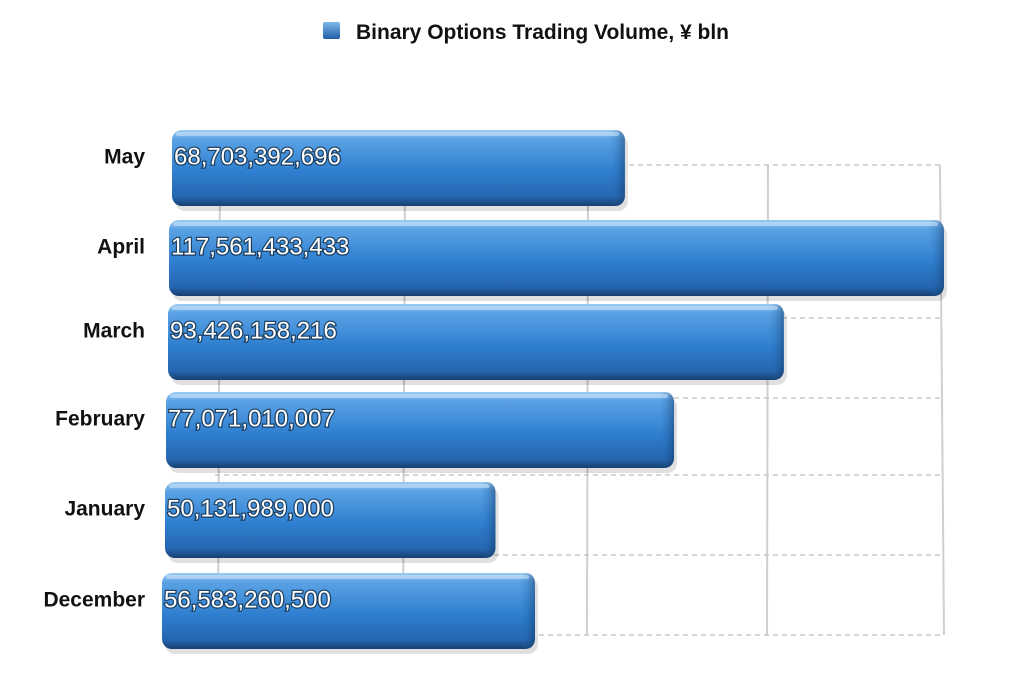 This screenshot has height=681, width=1024. I want to click on bar-january, so click(332, 522).